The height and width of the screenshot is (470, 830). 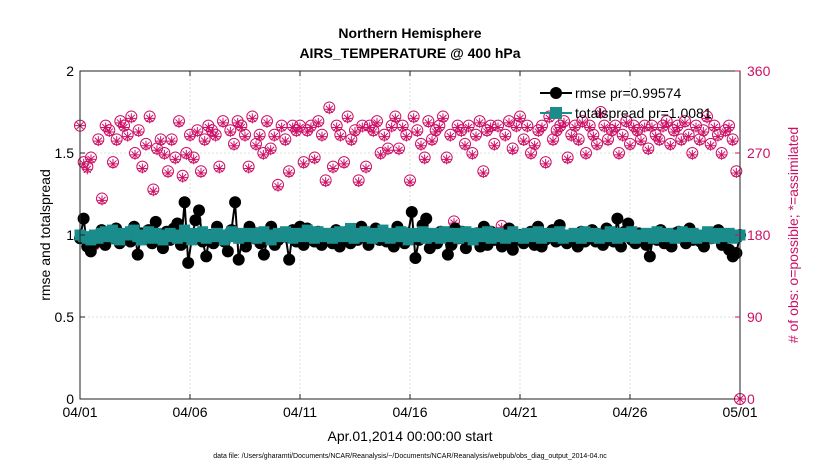 What do you see at coordinates (793, 235) in the screenshot?
I see `y-axis-right-label: # of obs: o=possible; *=assimilated` at bounding box center [793, 235].